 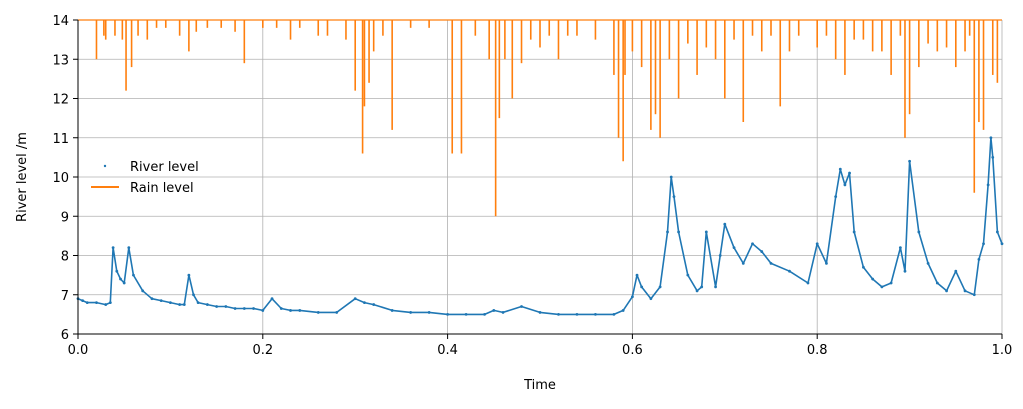 What do you see at coordinates (22, 177) in the screenshot?
I see `y-axis-title: River level /m` at bounding box center [22, 177].